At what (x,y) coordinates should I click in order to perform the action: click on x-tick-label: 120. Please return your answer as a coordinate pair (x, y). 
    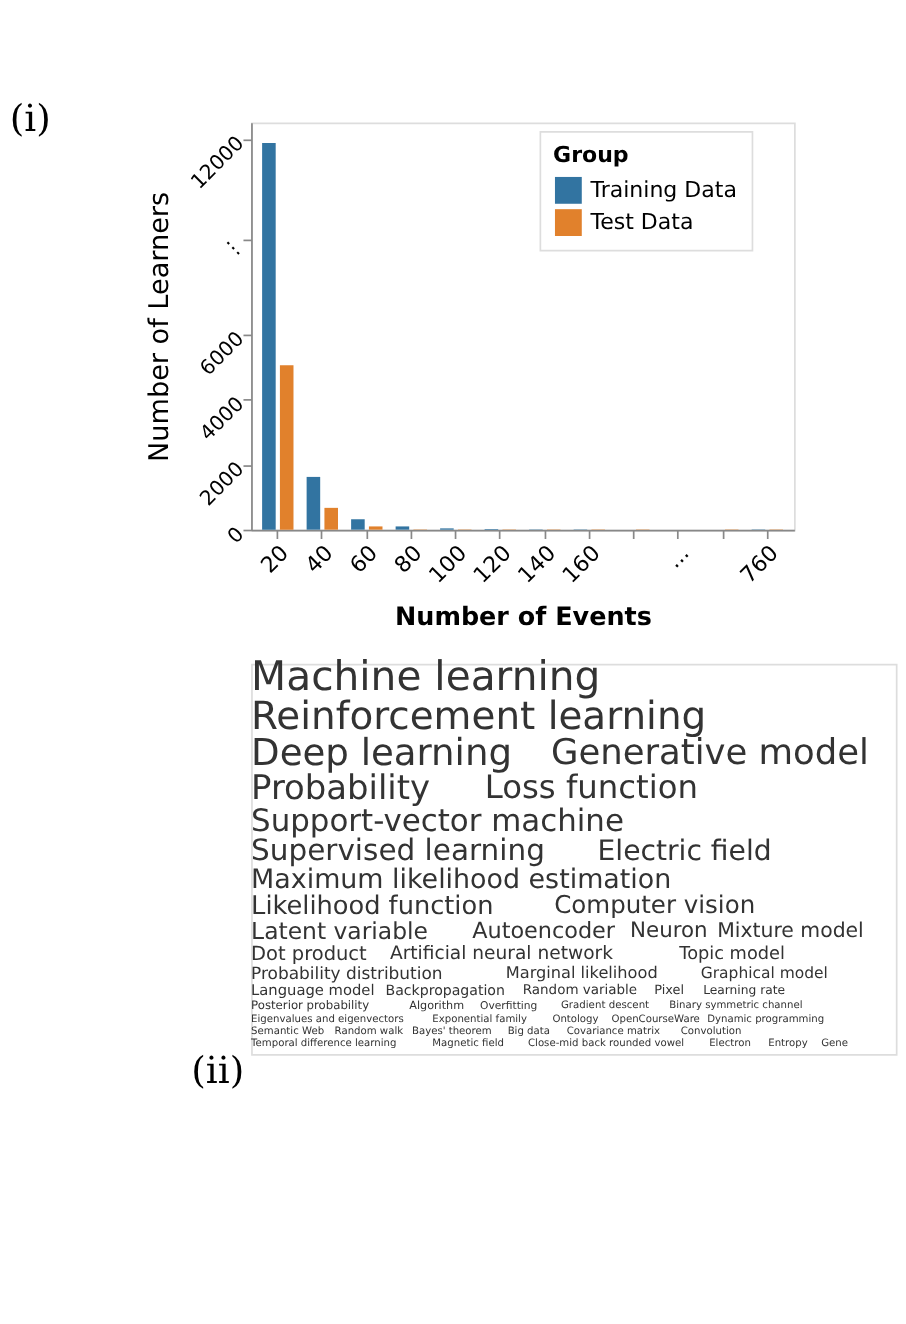
    Looking at the image, I should click on (492, 564).